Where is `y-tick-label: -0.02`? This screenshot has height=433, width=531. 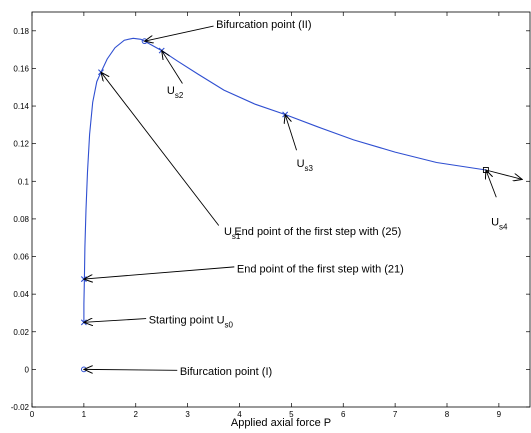
y-tick-label: -0.02 is located at coordinates (20, 407).